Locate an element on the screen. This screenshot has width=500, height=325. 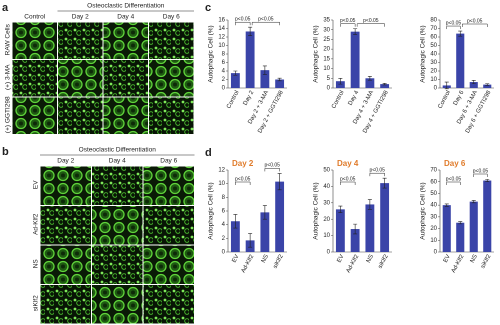
y-tick-label: 20 is located at coordinates (433, 229).